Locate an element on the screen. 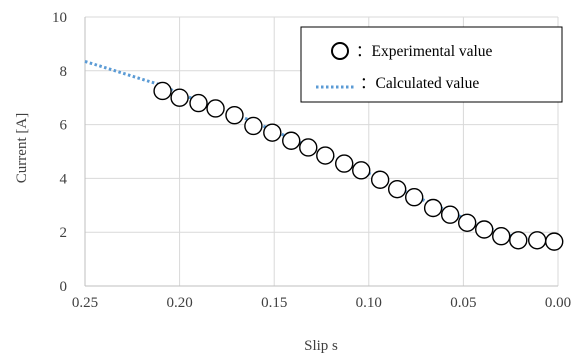  x-tick-labels: 0.25 0.20 0.15 0.10 0.05 0.00 is located at coordinates (321, 303).